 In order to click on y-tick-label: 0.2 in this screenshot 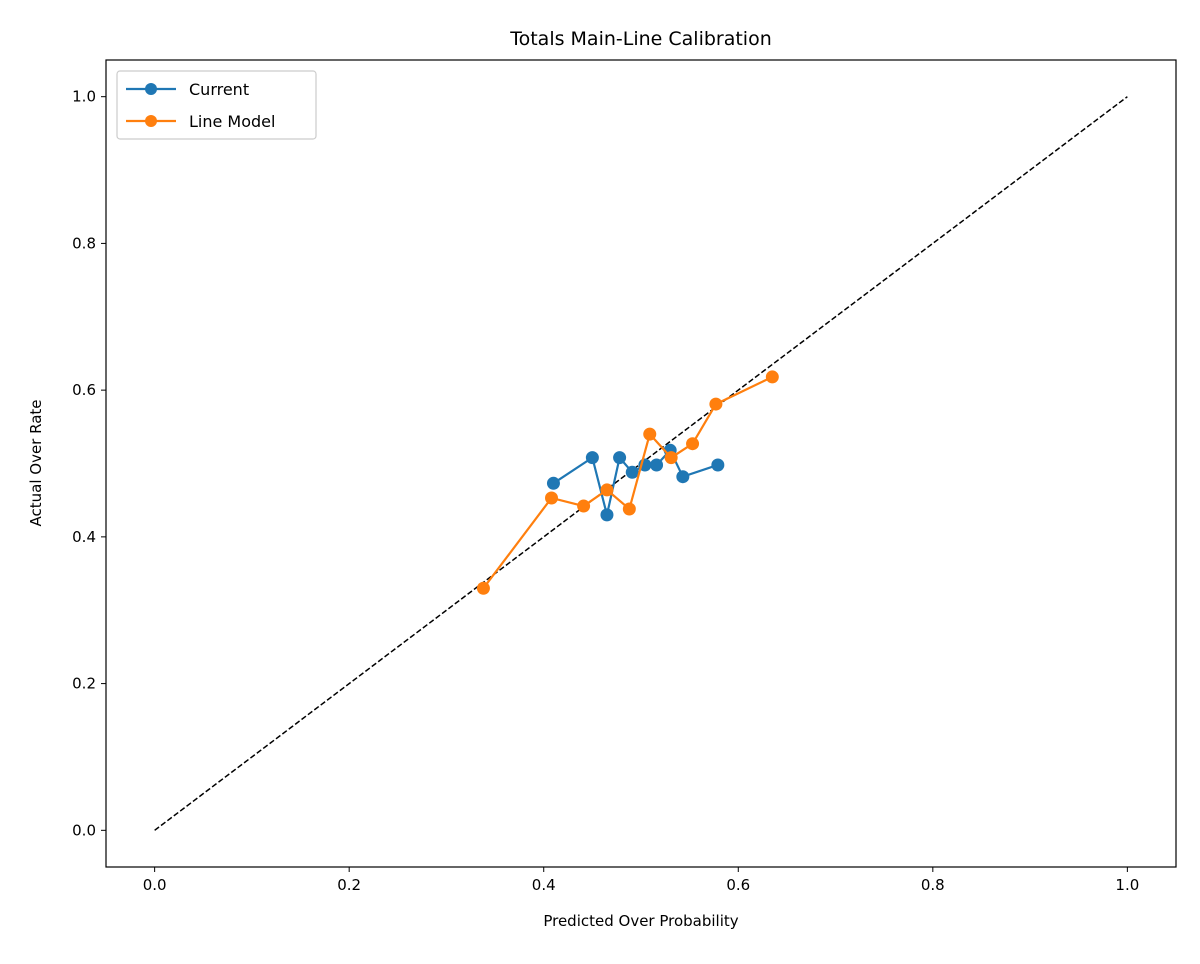, I will do `click(84, 684)`.